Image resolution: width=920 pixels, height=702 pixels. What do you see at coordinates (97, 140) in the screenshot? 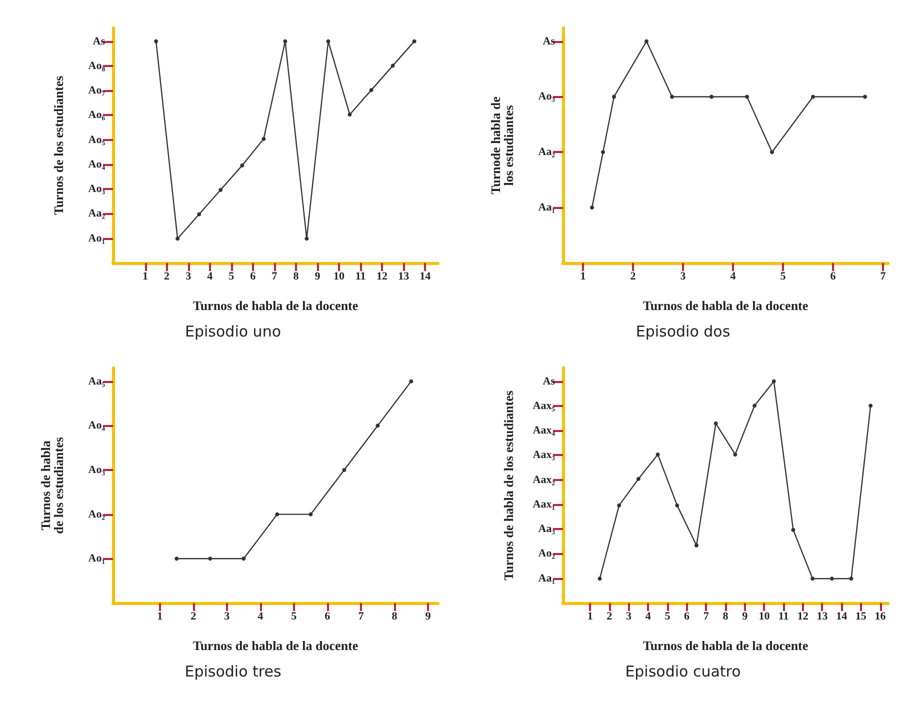
I see `text: Ao₅` at bounding box center [97, 140].